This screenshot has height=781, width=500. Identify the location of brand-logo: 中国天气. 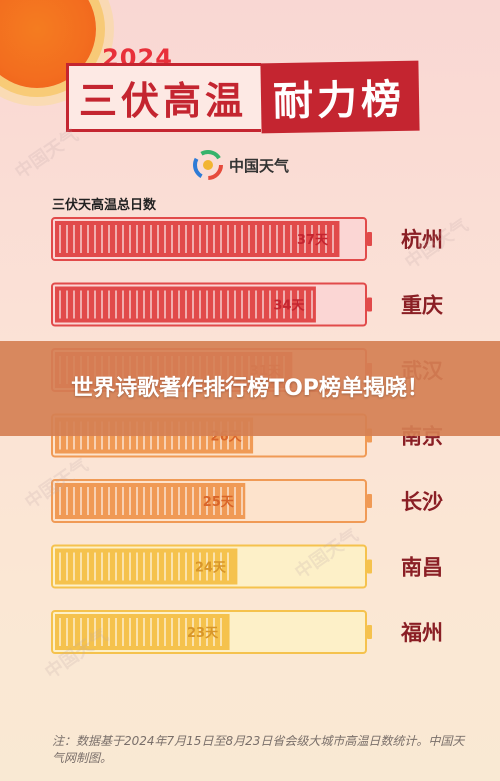
(241, 165).